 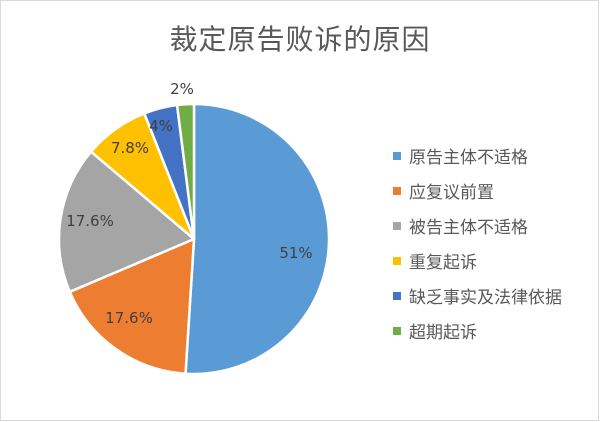 I want to click on legend-item-0: 原告主体不适格, so click(x=477, y=155).